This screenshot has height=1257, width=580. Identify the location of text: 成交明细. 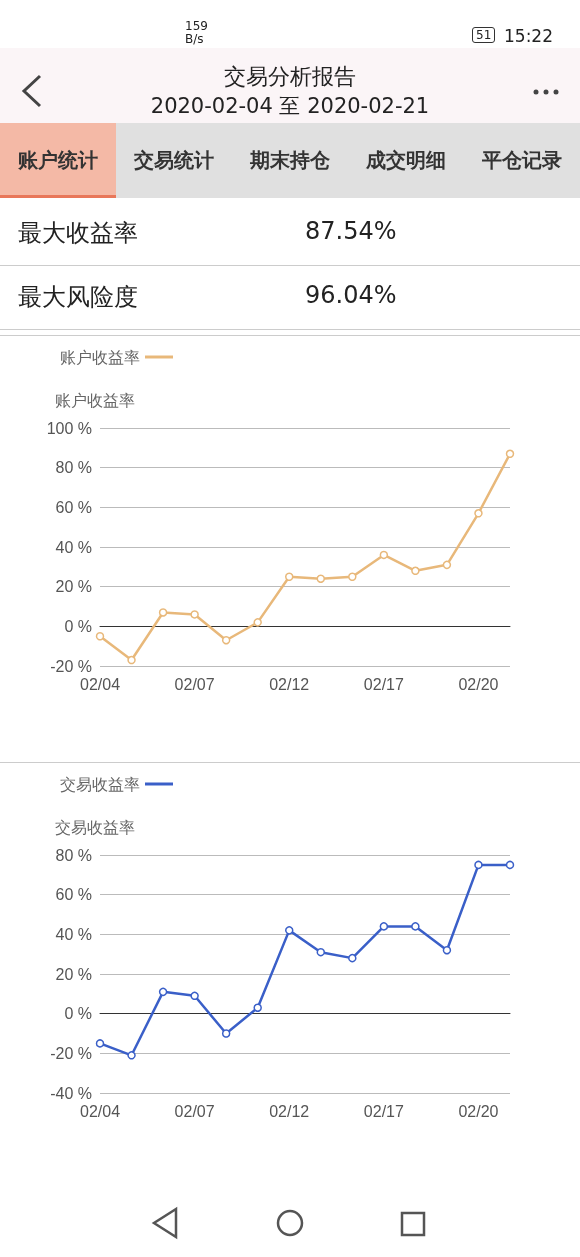
(406, 160).